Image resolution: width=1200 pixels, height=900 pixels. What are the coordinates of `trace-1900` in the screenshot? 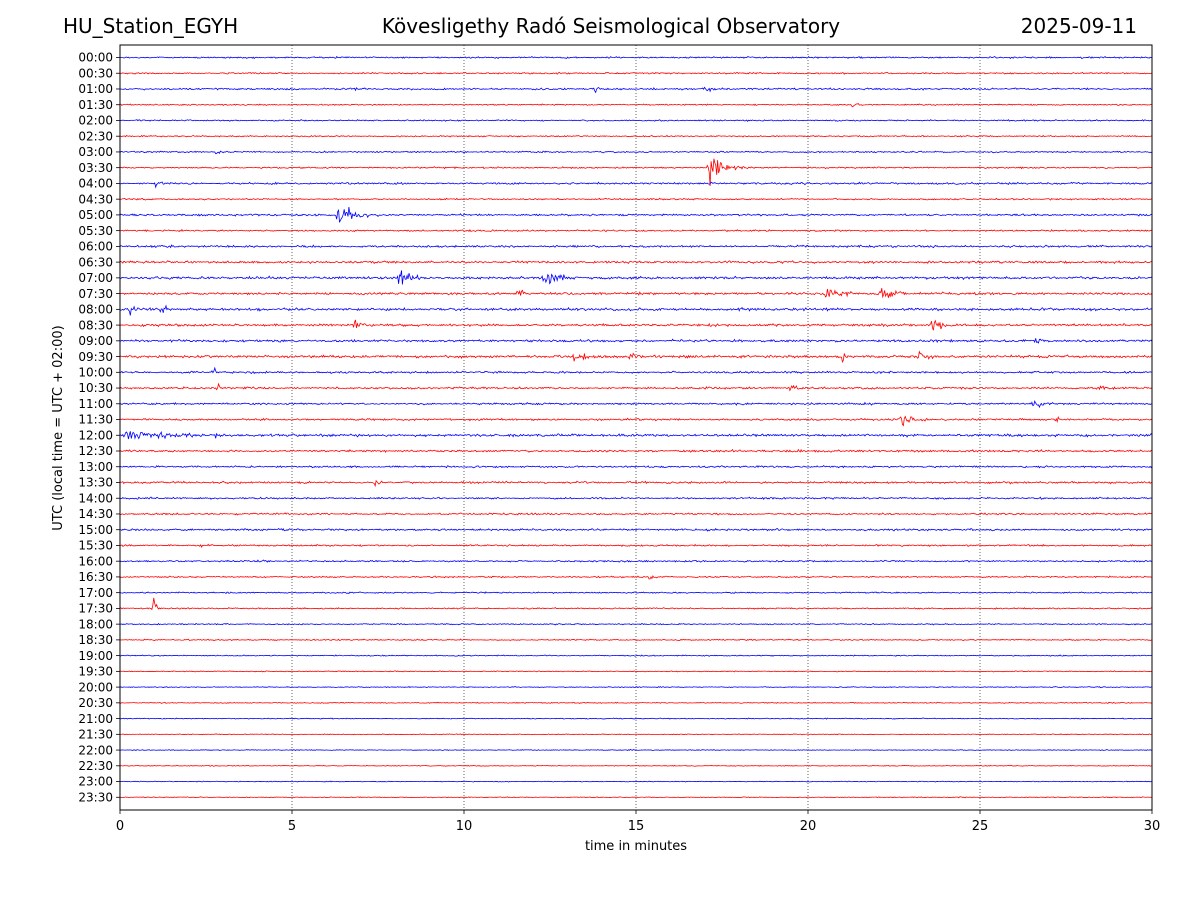 It's located at (636, 655).